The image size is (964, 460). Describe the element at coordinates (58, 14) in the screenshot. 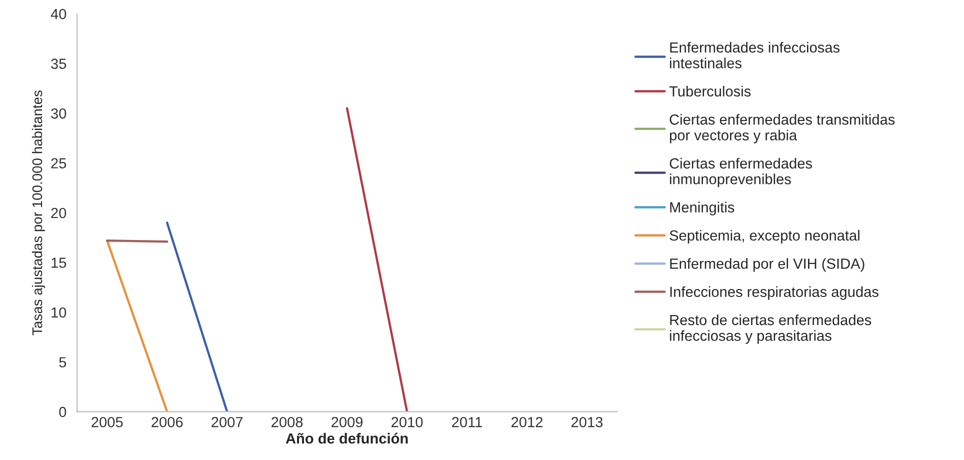

I see `y-tick-label: 40` at that location.